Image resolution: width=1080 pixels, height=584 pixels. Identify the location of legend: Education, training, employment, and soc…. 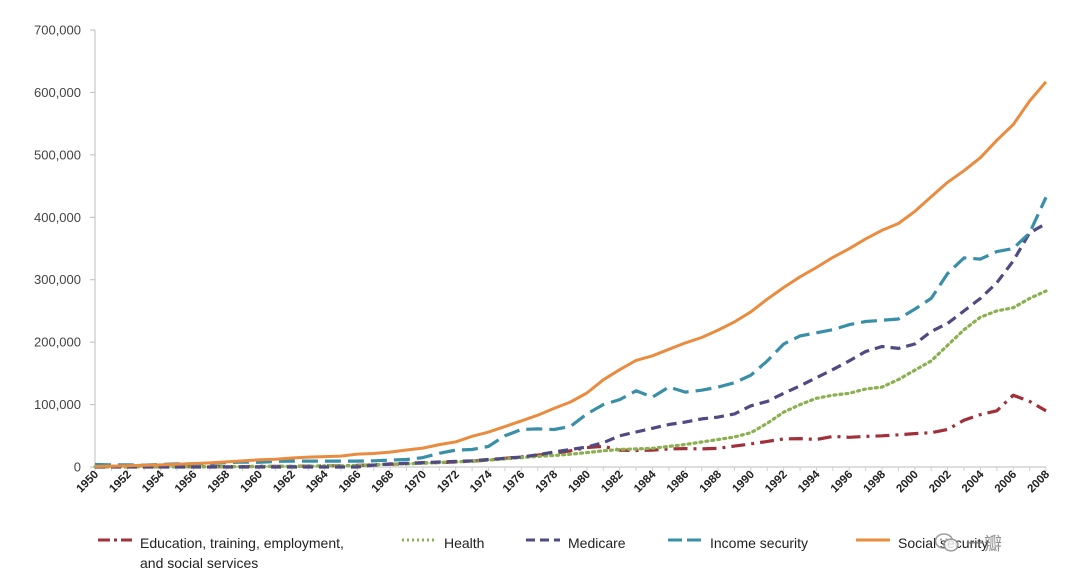
(586, 555).